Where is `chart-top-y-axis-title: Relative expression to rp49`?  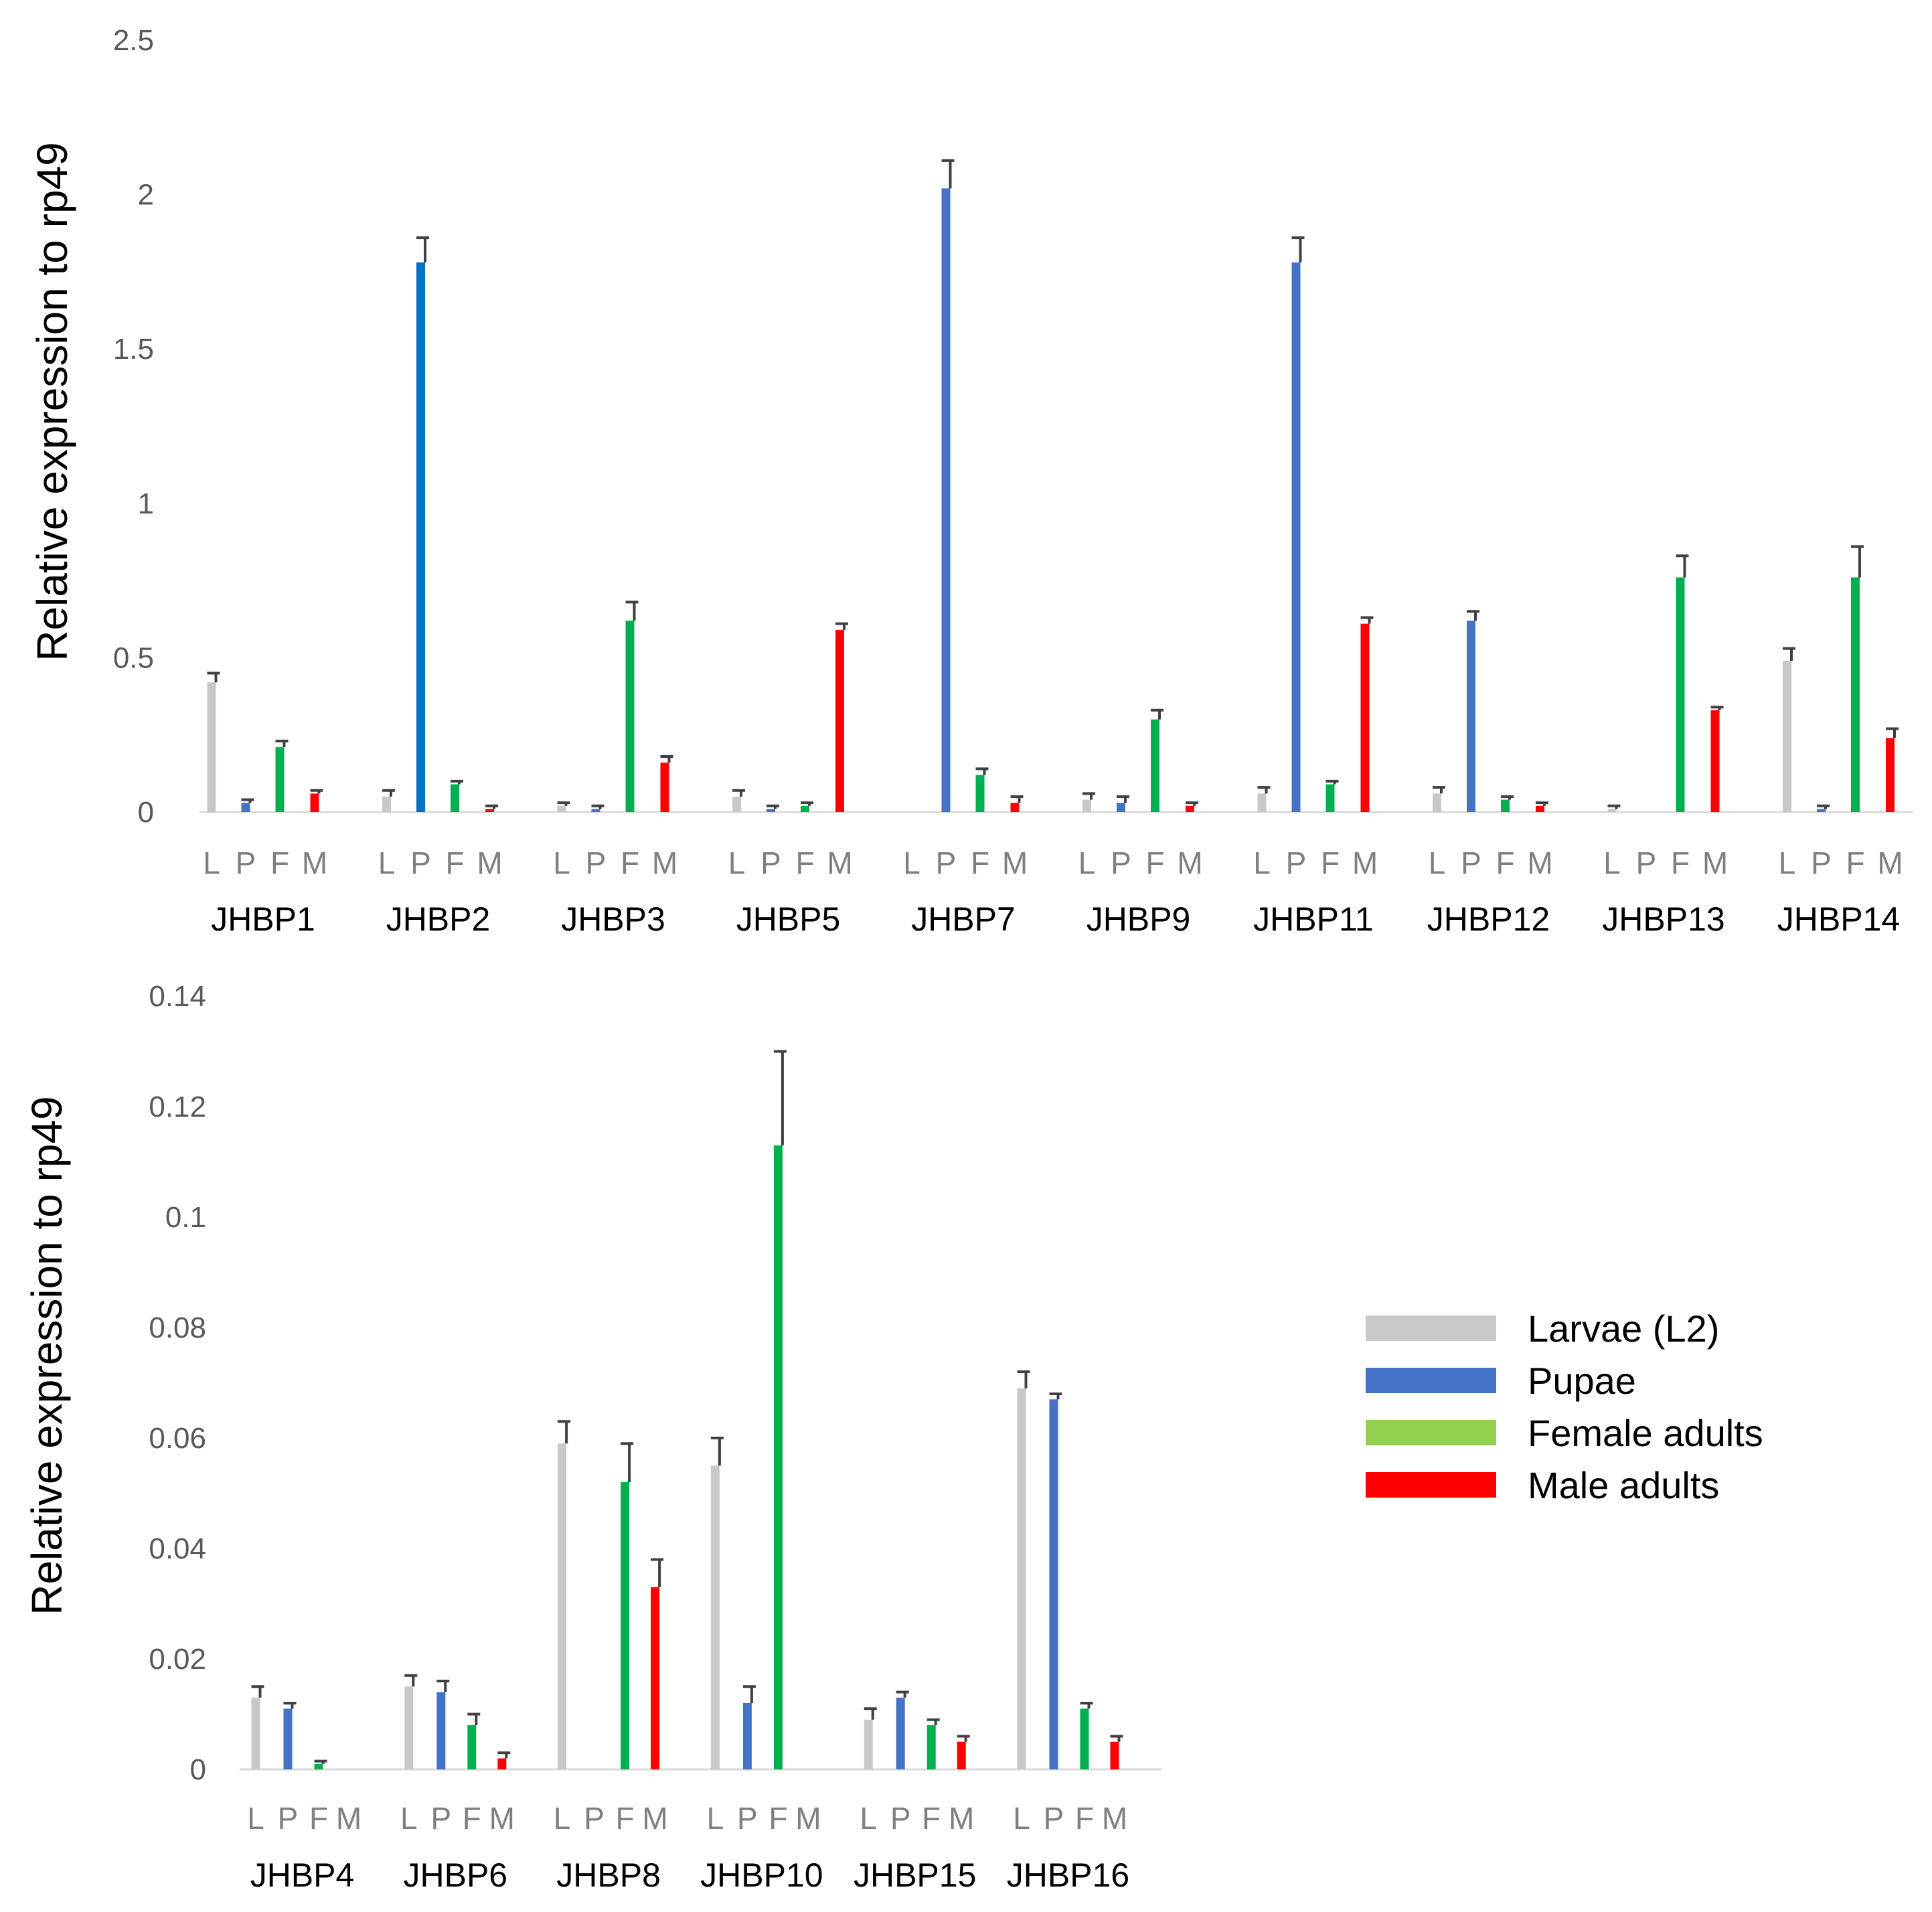
chart-top-y-axis-title: Relative expression to rp49 is located at coordinates (52, 401).